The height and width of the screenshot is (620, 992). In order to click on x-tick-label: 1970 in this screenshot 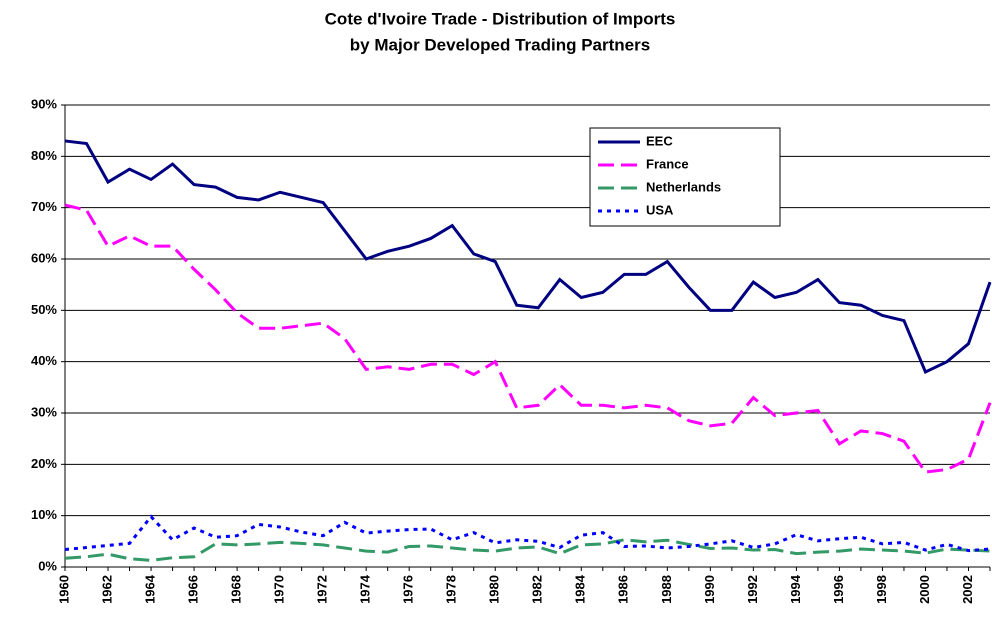, I will do `click(279, 589)`.